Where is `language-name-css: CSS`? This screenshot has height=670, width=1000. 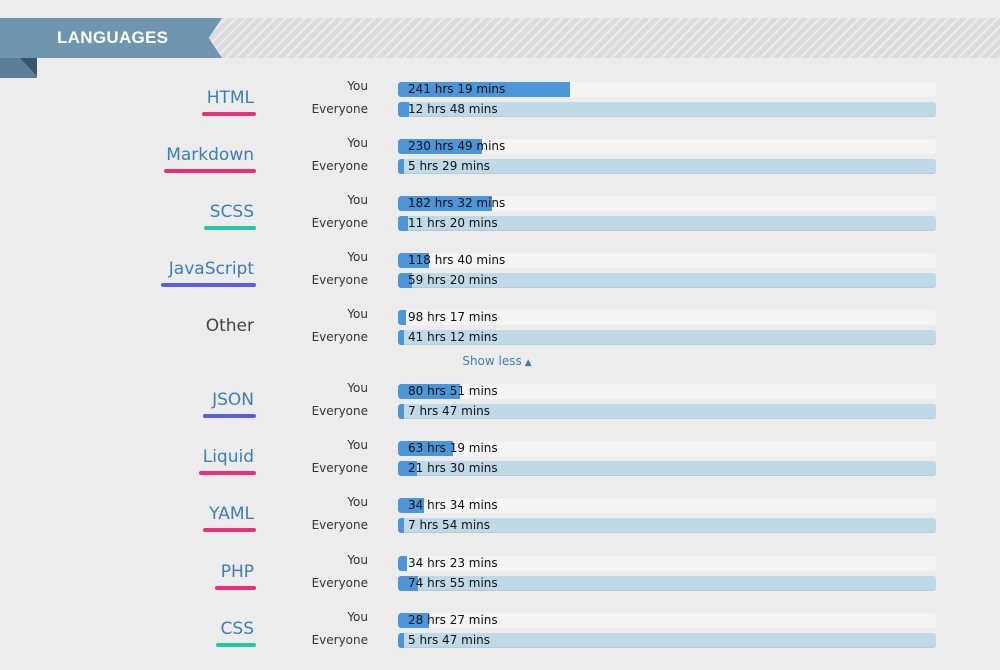
language-name-css: CSS is located at coordinates (237, 629).